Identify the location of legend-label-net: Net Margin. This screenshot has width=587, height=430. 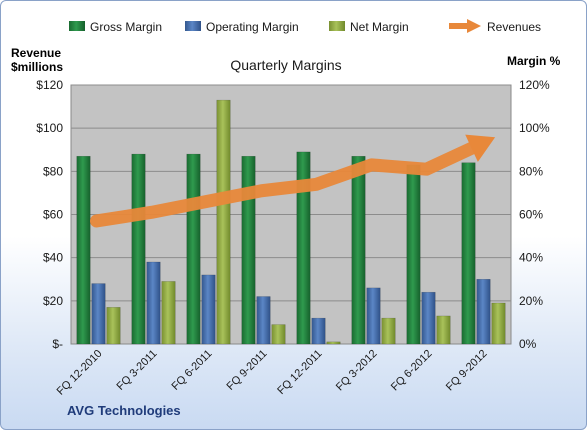
(379, 27).